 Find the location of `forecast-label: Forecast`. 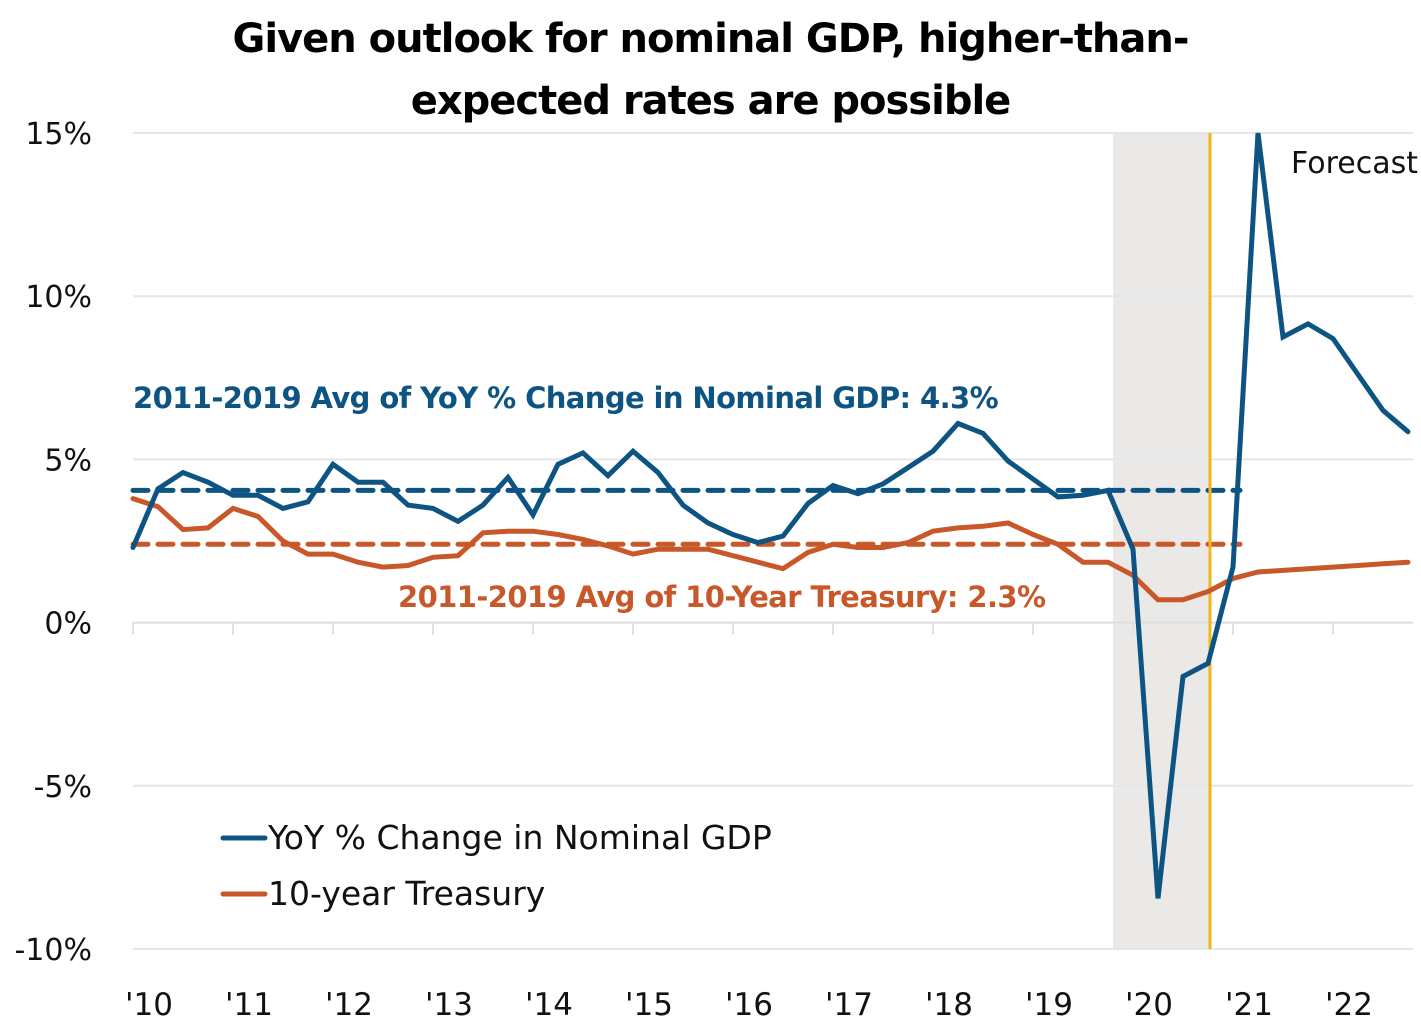

forecast-label: Forecast is located at coordinates (1354, 163).